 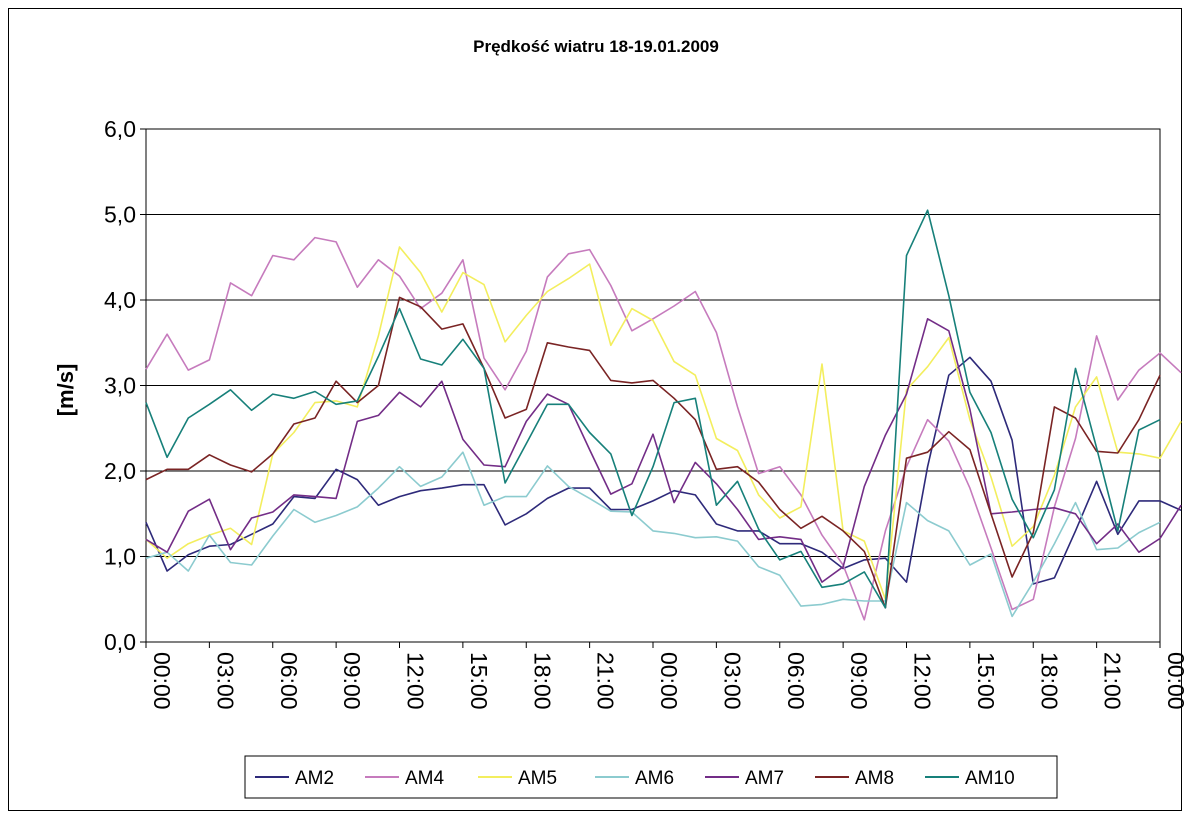 I want to click on y-axis-ticks: 0,0 1,0 2,0 3,0 4,0 5,0 6,0, so click(x=125, y=385).